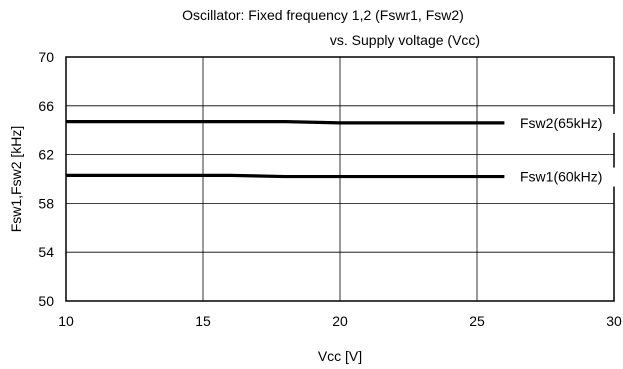 The width and height of the screenshot is (623, 369). What do you see at coordinates (46, 203) in the screenshot?
I see `y-tick-label: 58` at bounding box center [46, 203].